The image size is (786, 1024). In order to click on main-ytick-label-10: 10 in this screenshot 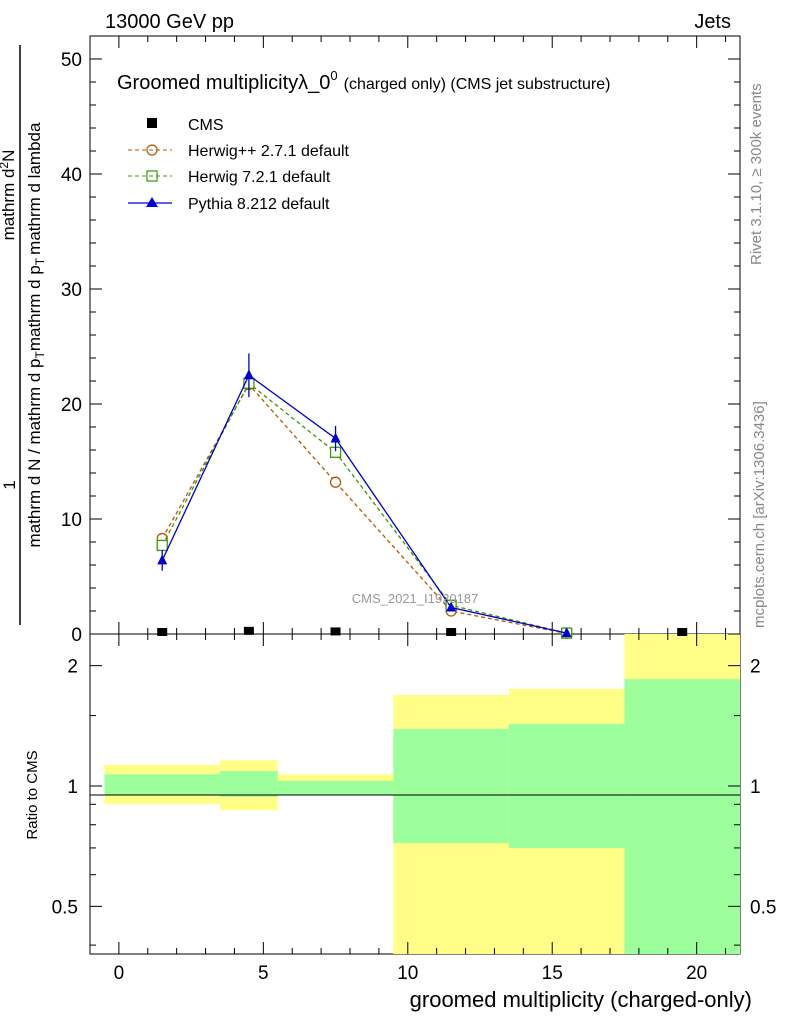, I will do `click(71, 520)`.